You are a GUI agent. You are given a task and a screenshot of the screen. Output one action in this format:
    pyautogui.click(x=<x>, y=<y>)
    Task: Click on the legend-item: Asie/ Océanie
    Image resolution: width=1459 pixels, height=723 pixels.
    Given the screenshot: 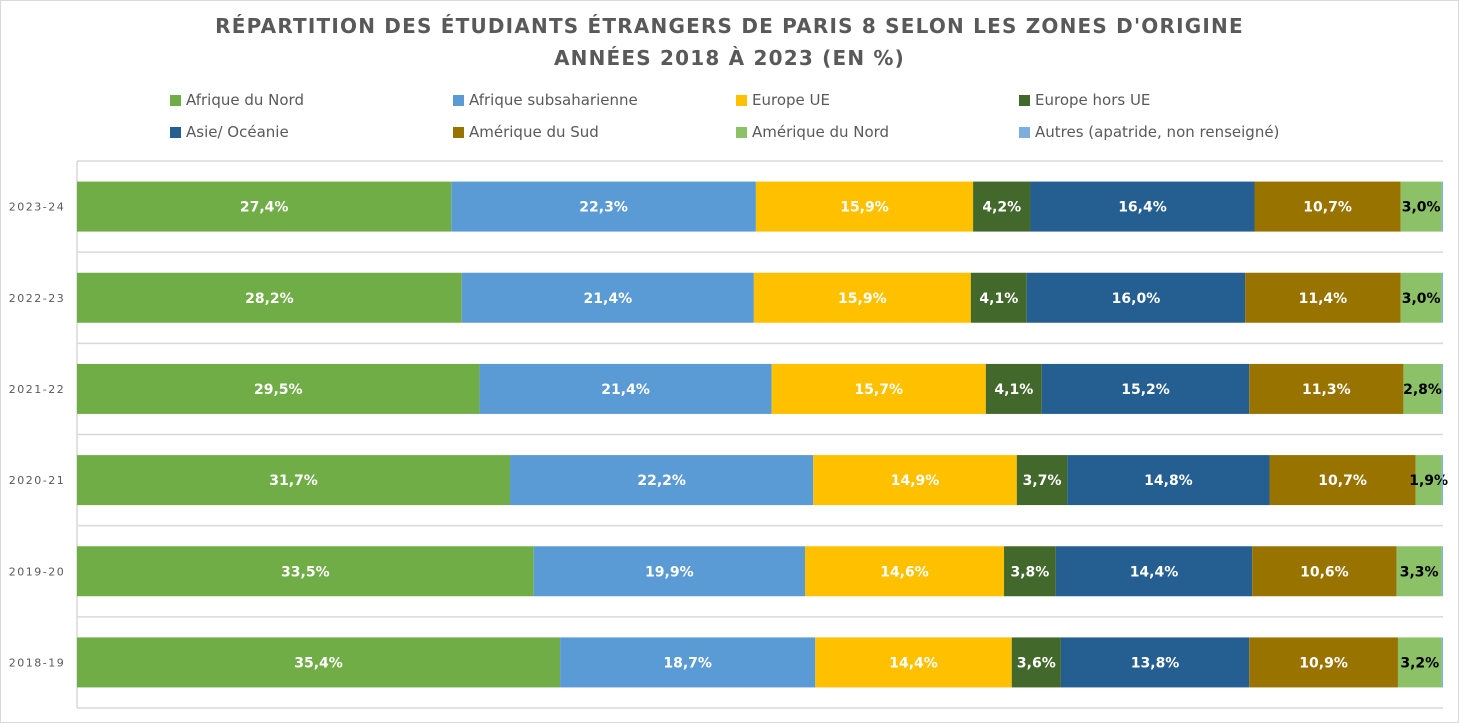 What is the action you would take?
    pyautogui.click(x=229, y=132)
    